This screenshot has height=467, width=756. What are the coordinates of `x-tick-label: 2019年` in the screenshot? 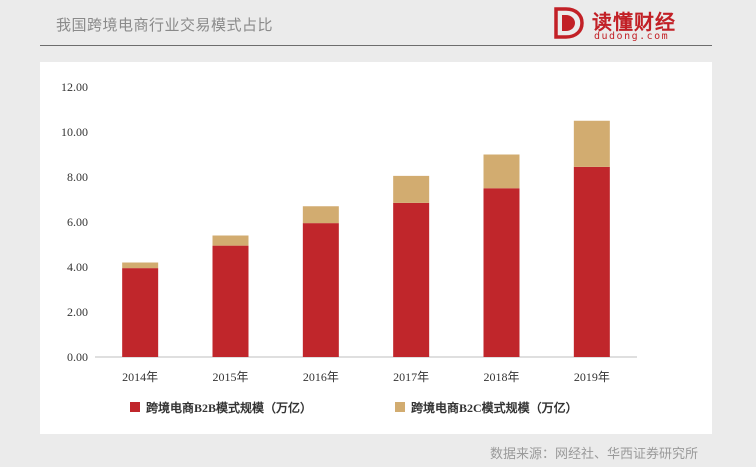 It's located at (592, 377).